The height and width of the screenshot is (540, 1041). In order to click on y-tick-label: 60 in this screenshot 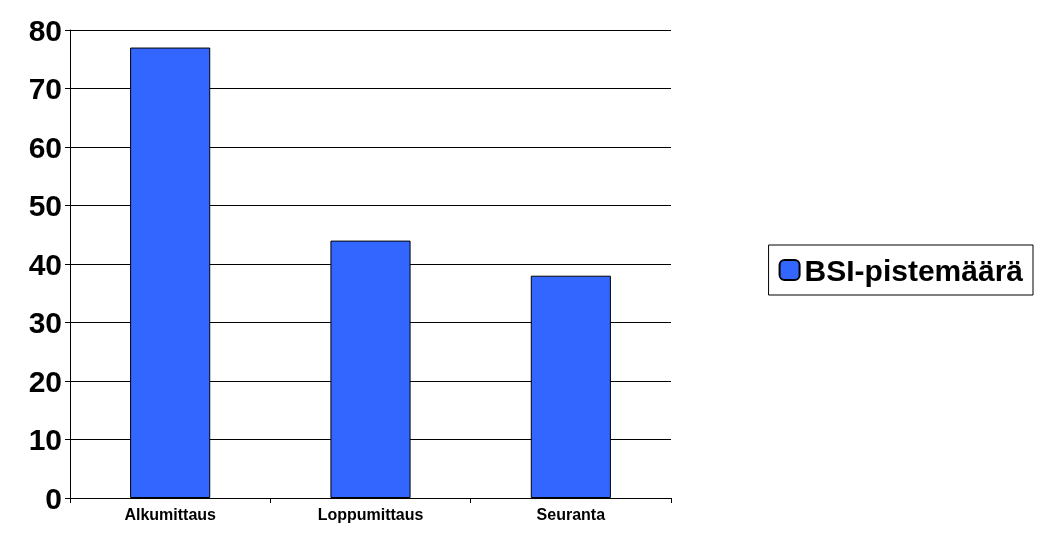, I will do `click(45, 147)`.